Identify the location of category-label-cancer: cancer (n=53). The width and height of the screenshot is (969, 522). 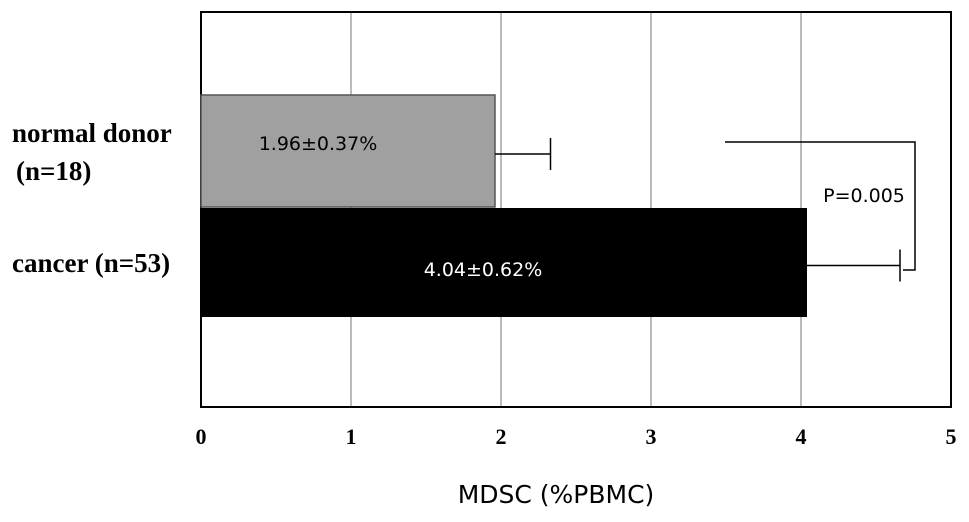
(91, 263).